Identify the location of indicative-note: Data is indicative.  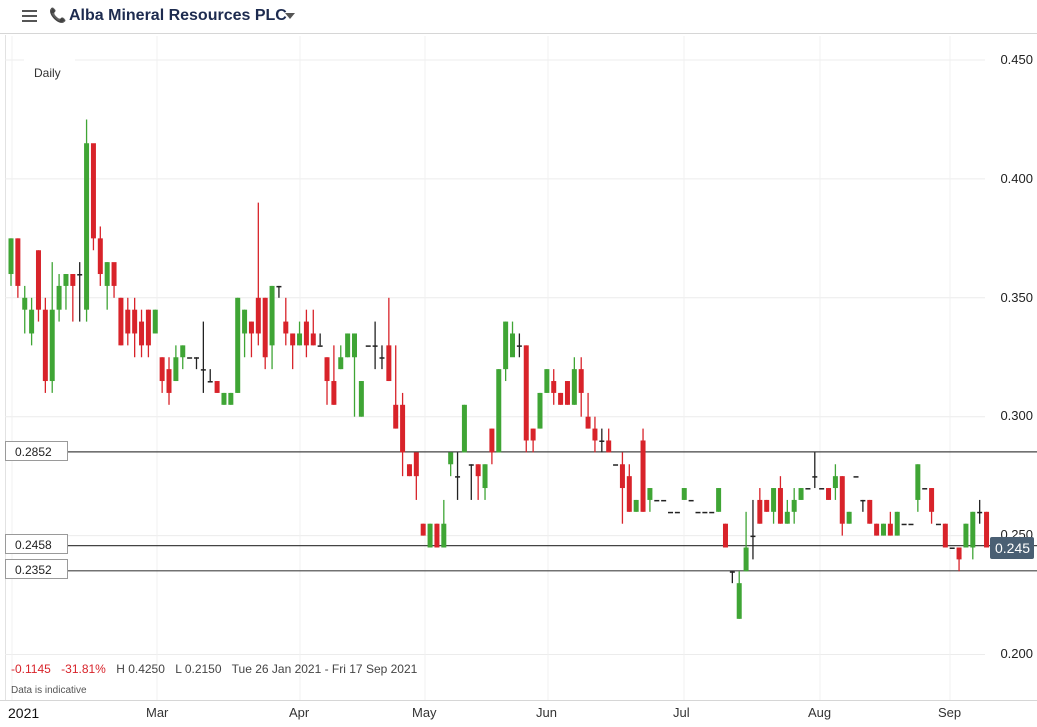
(49, 690).